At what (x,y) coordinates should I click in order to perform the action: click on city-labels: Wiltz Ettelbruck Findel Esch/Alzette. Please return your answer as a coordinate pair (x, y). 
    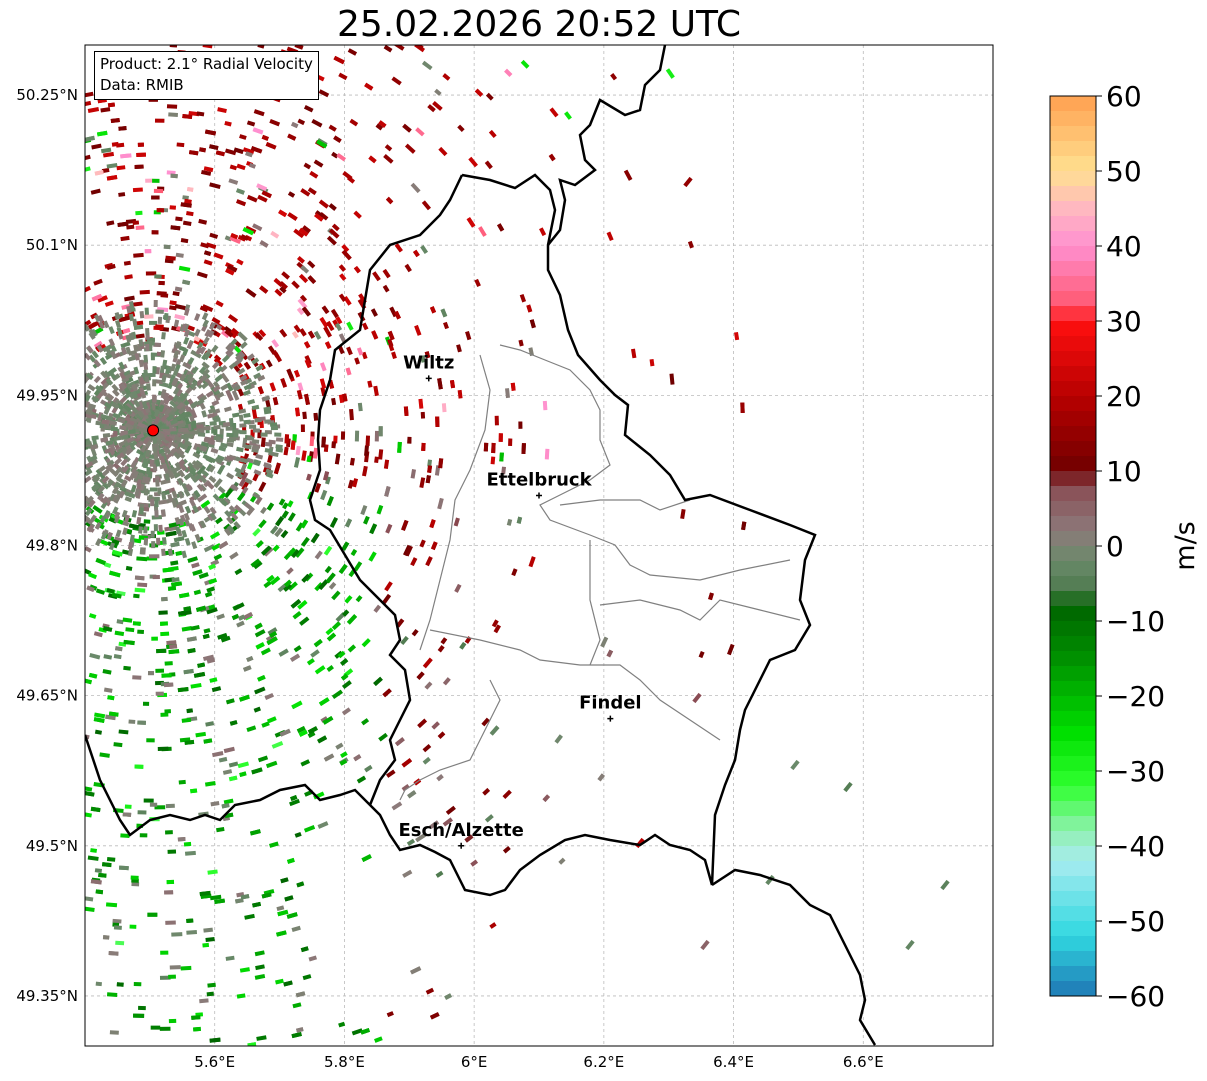
    Looking at the image, I should click on (520, 600).